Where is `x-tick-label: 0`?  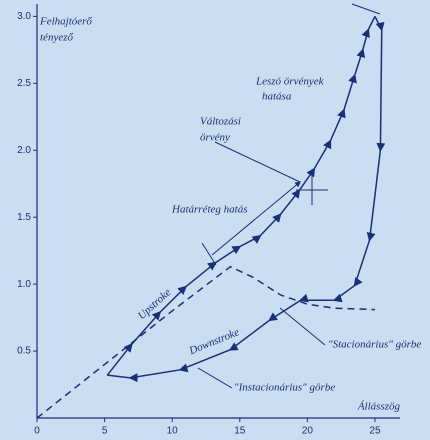
x-tick-label: 0 is located at coordinates (37, 431).